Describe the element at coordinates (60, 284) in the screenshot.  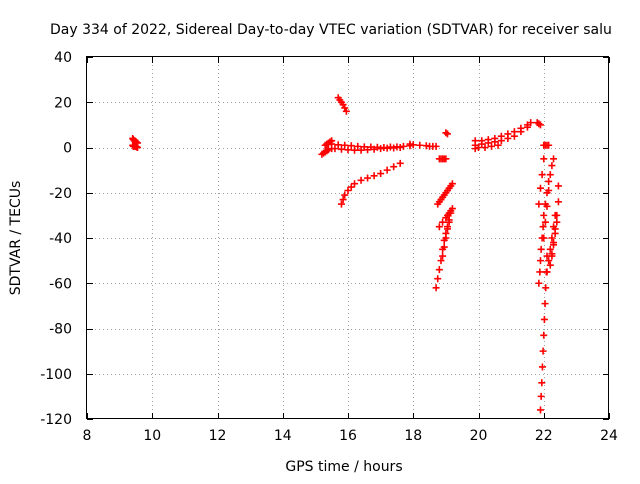
I see `y-tick-label: -60` at that location.